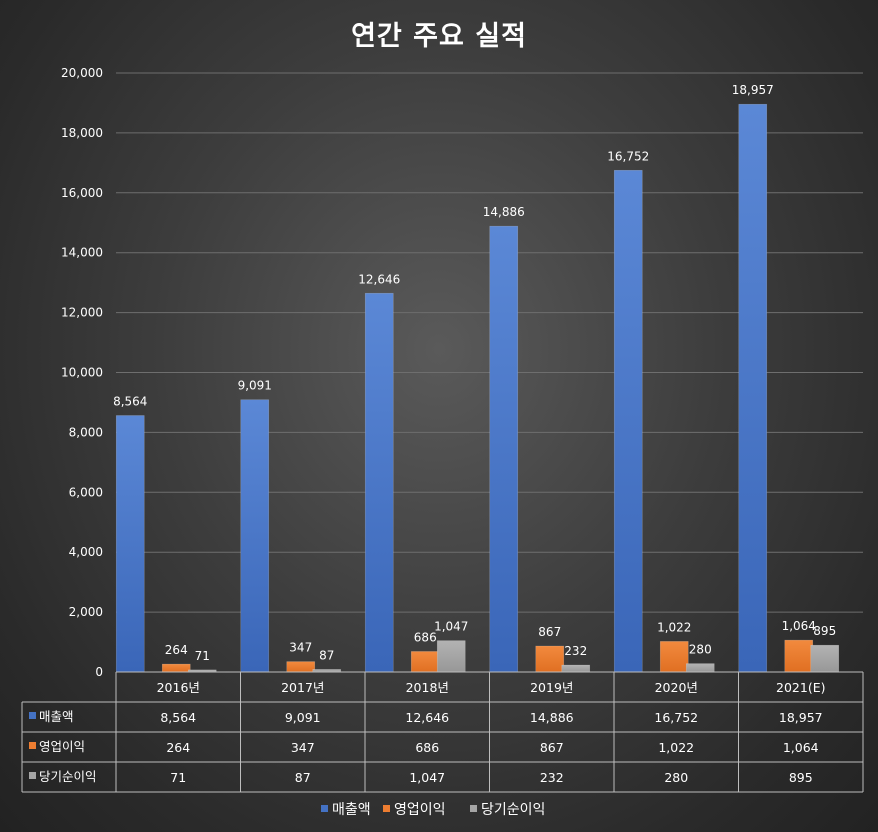  What do you see at coordinates (676, 687) in the screenshot?
I see `category-label: 2020년` at bounding box center [676, 687].